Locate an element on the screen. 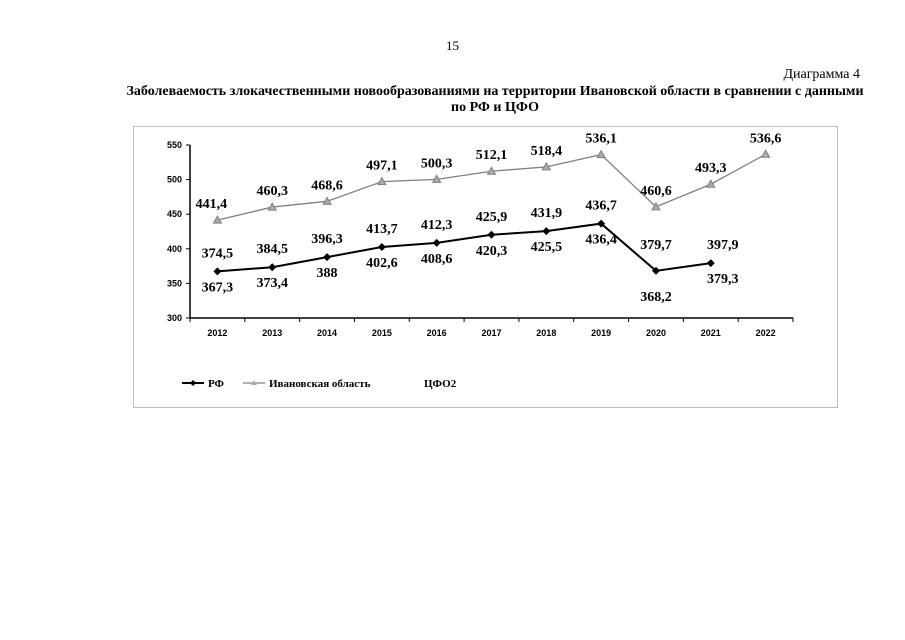  data-label-rf: 373,4 is located at coordinates (272, 283).